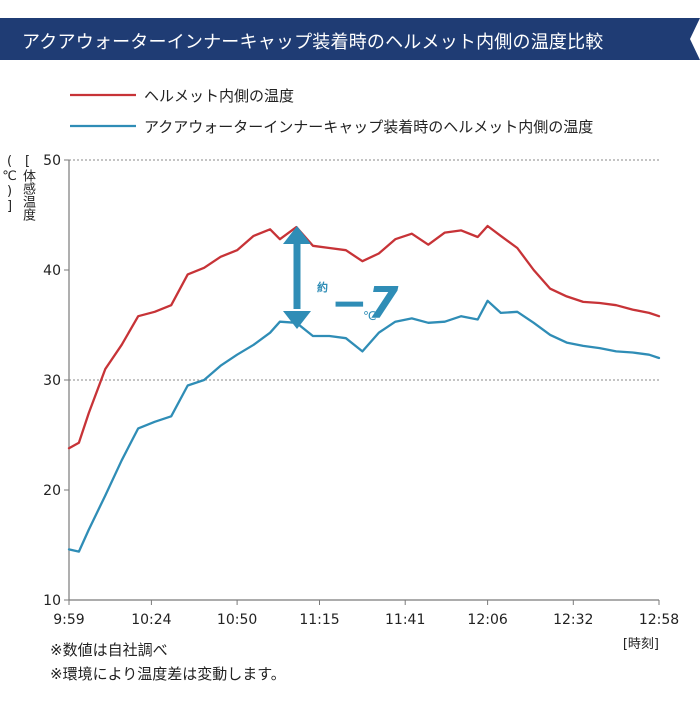 This screenshot has height=704, width=700. Describe the element at coordinates (297, 235) in the screenshot. I see `difference-arrow-up-icon` at that location.